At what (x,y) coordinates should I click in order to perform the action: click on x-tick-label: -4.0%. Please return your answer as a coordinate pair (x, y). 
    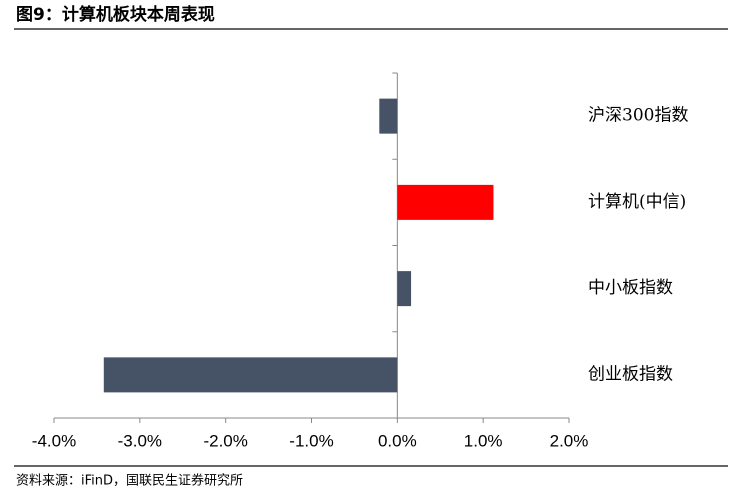
    Looking at the image, I should click on (54, 440).